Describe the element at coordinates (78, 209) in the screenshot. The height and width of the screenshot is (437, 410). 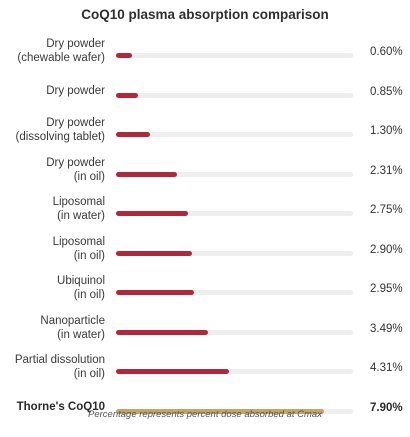
I see `category-label: Liposomal (in water)` at that location.